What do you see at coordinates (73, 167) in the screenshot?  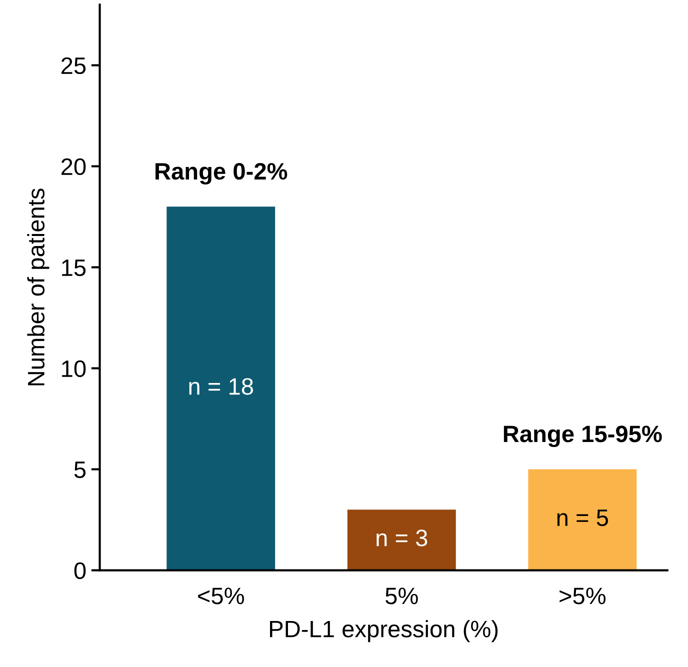 I see `y-tick-label: 20` at bounding box center [73, 167].